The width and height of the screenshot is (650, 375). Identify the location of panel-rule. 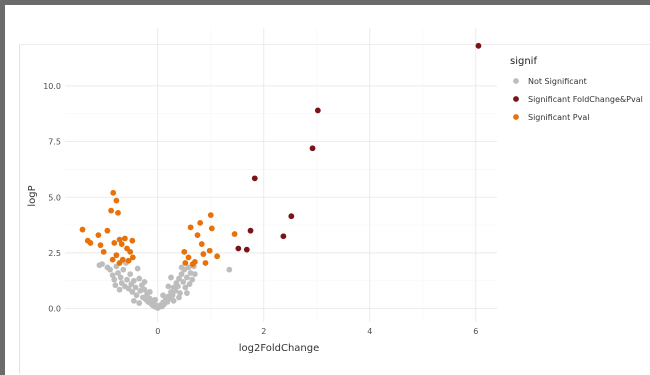
(19, 209).